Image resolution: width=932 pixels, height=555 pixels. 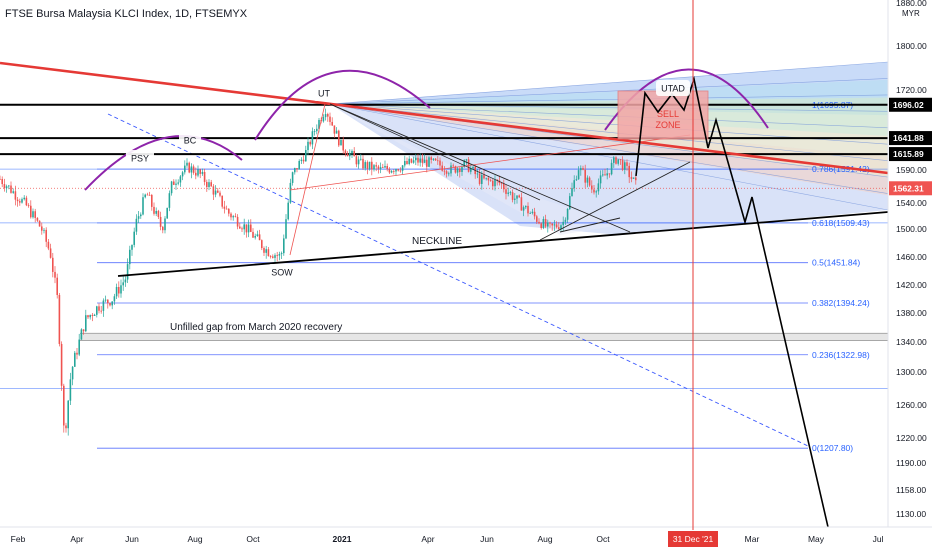 What do you see at coordinates (693, 539) in the screenshot?
I see `date-marker-label: 31 Dec '21` at bounding box center [693, 539].